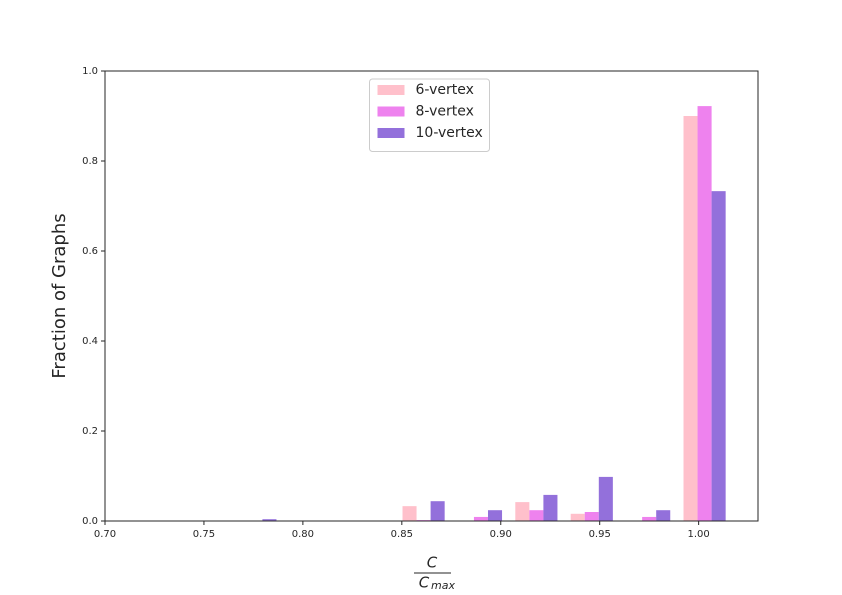 This screenshot has height=595, width=842. Describe the element at coordinates (445, 90) in the screenshot. I see `legend-label: 6-vertex` at that location.